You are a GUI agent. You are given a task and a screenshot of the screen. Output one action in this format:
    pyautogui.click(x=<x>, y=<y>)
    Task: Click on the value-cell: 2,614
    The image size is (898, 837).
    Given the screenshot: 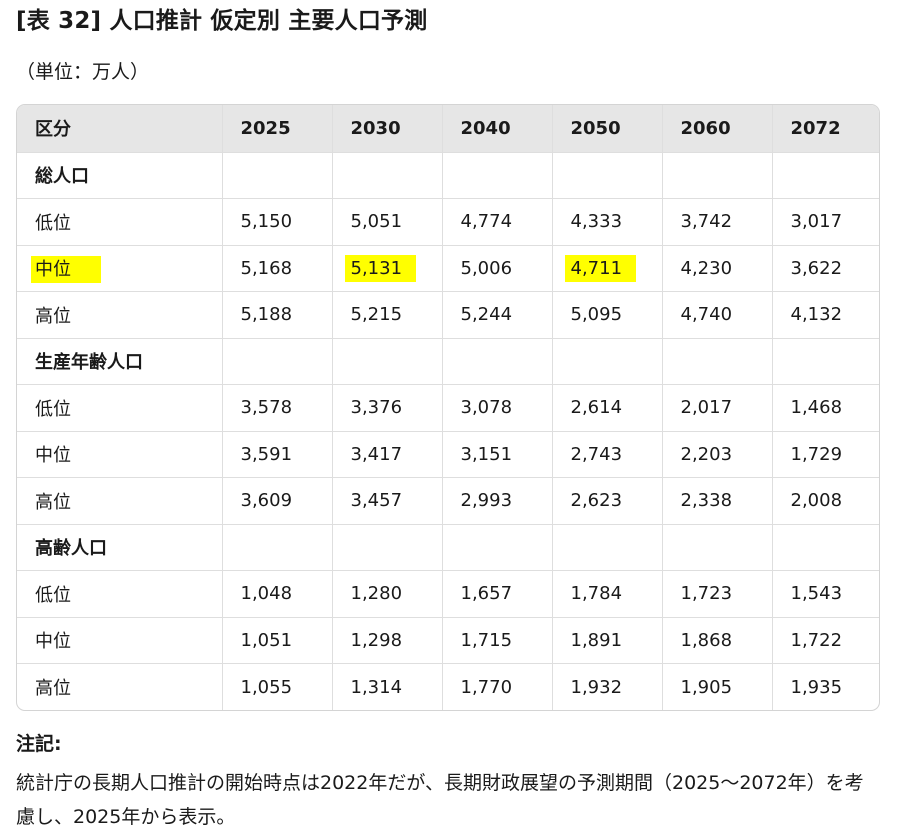 What is the action you would take?
    pyautogui.click(x=607, y=408)
    